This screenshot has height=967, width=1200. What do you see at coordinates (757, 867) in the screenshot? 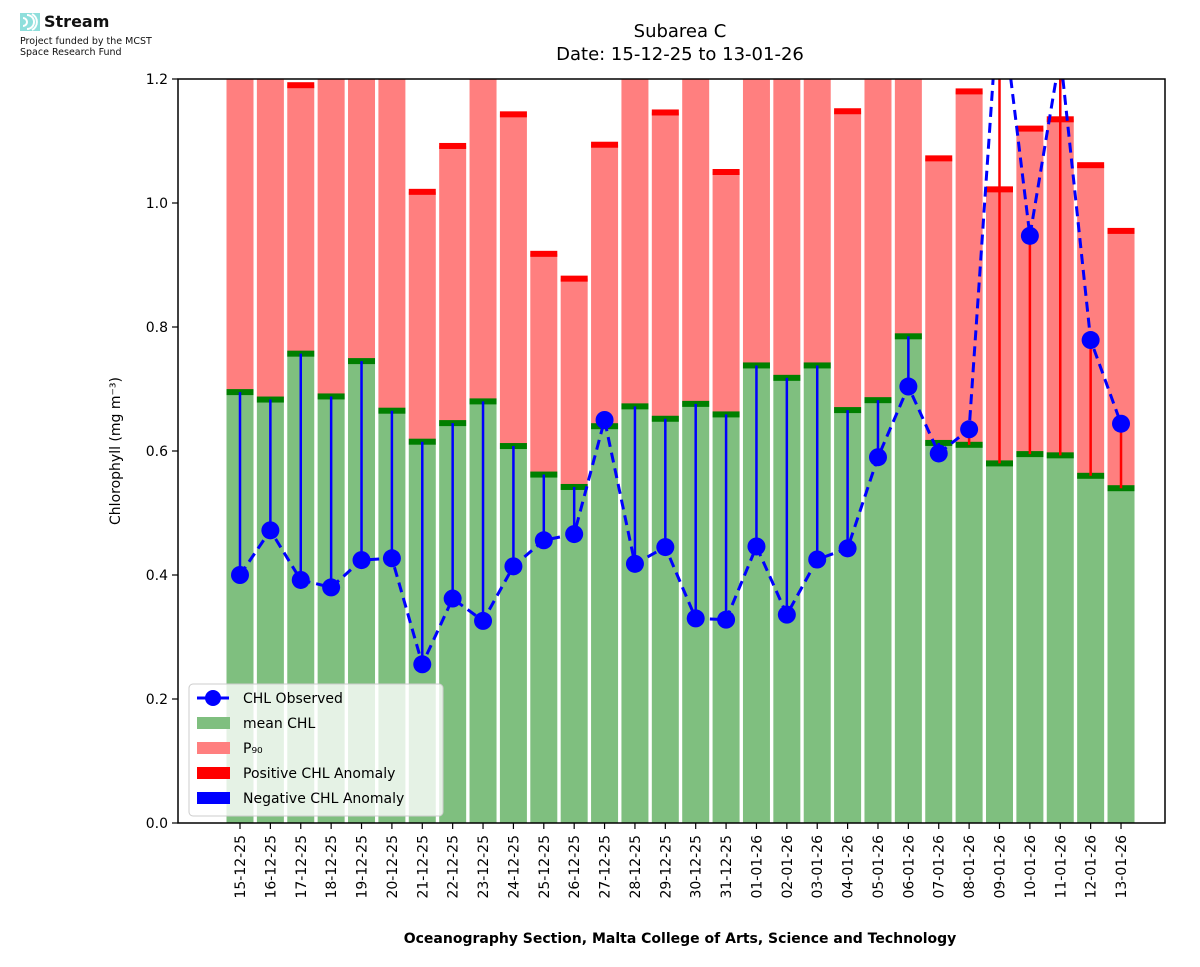
I see `x-tick-label: 01-01-26` at bounding box center [757, 867].